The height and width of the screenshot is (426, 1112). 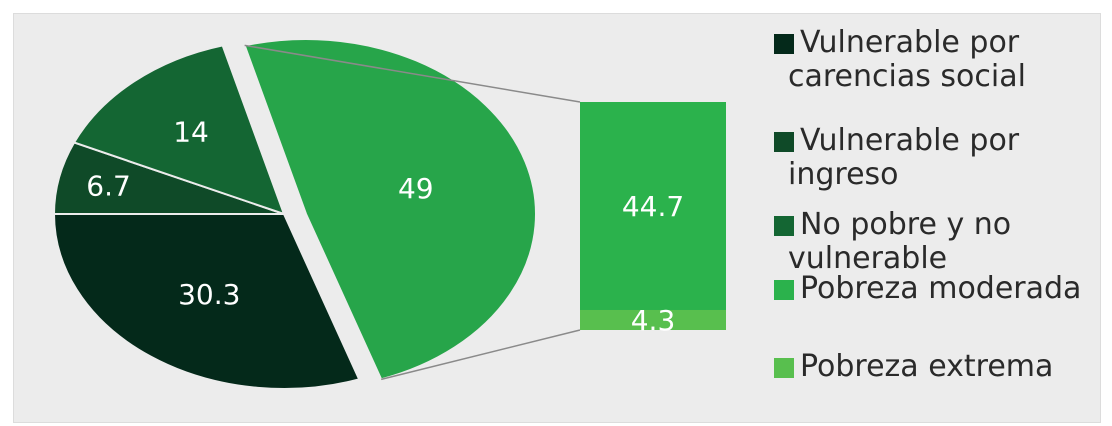 I want to click on pie-slice-no-pobre, so click(x=179, y=130).